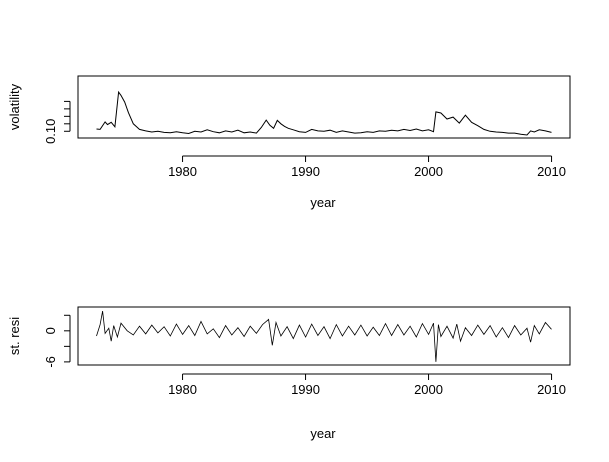 Image resolution: width=609 pixels, height=462 pixels. What do you see at coordinates (14, 106) in the screenshot?
I see `y-axis-label: volatility` at bounding box center [14, 106].